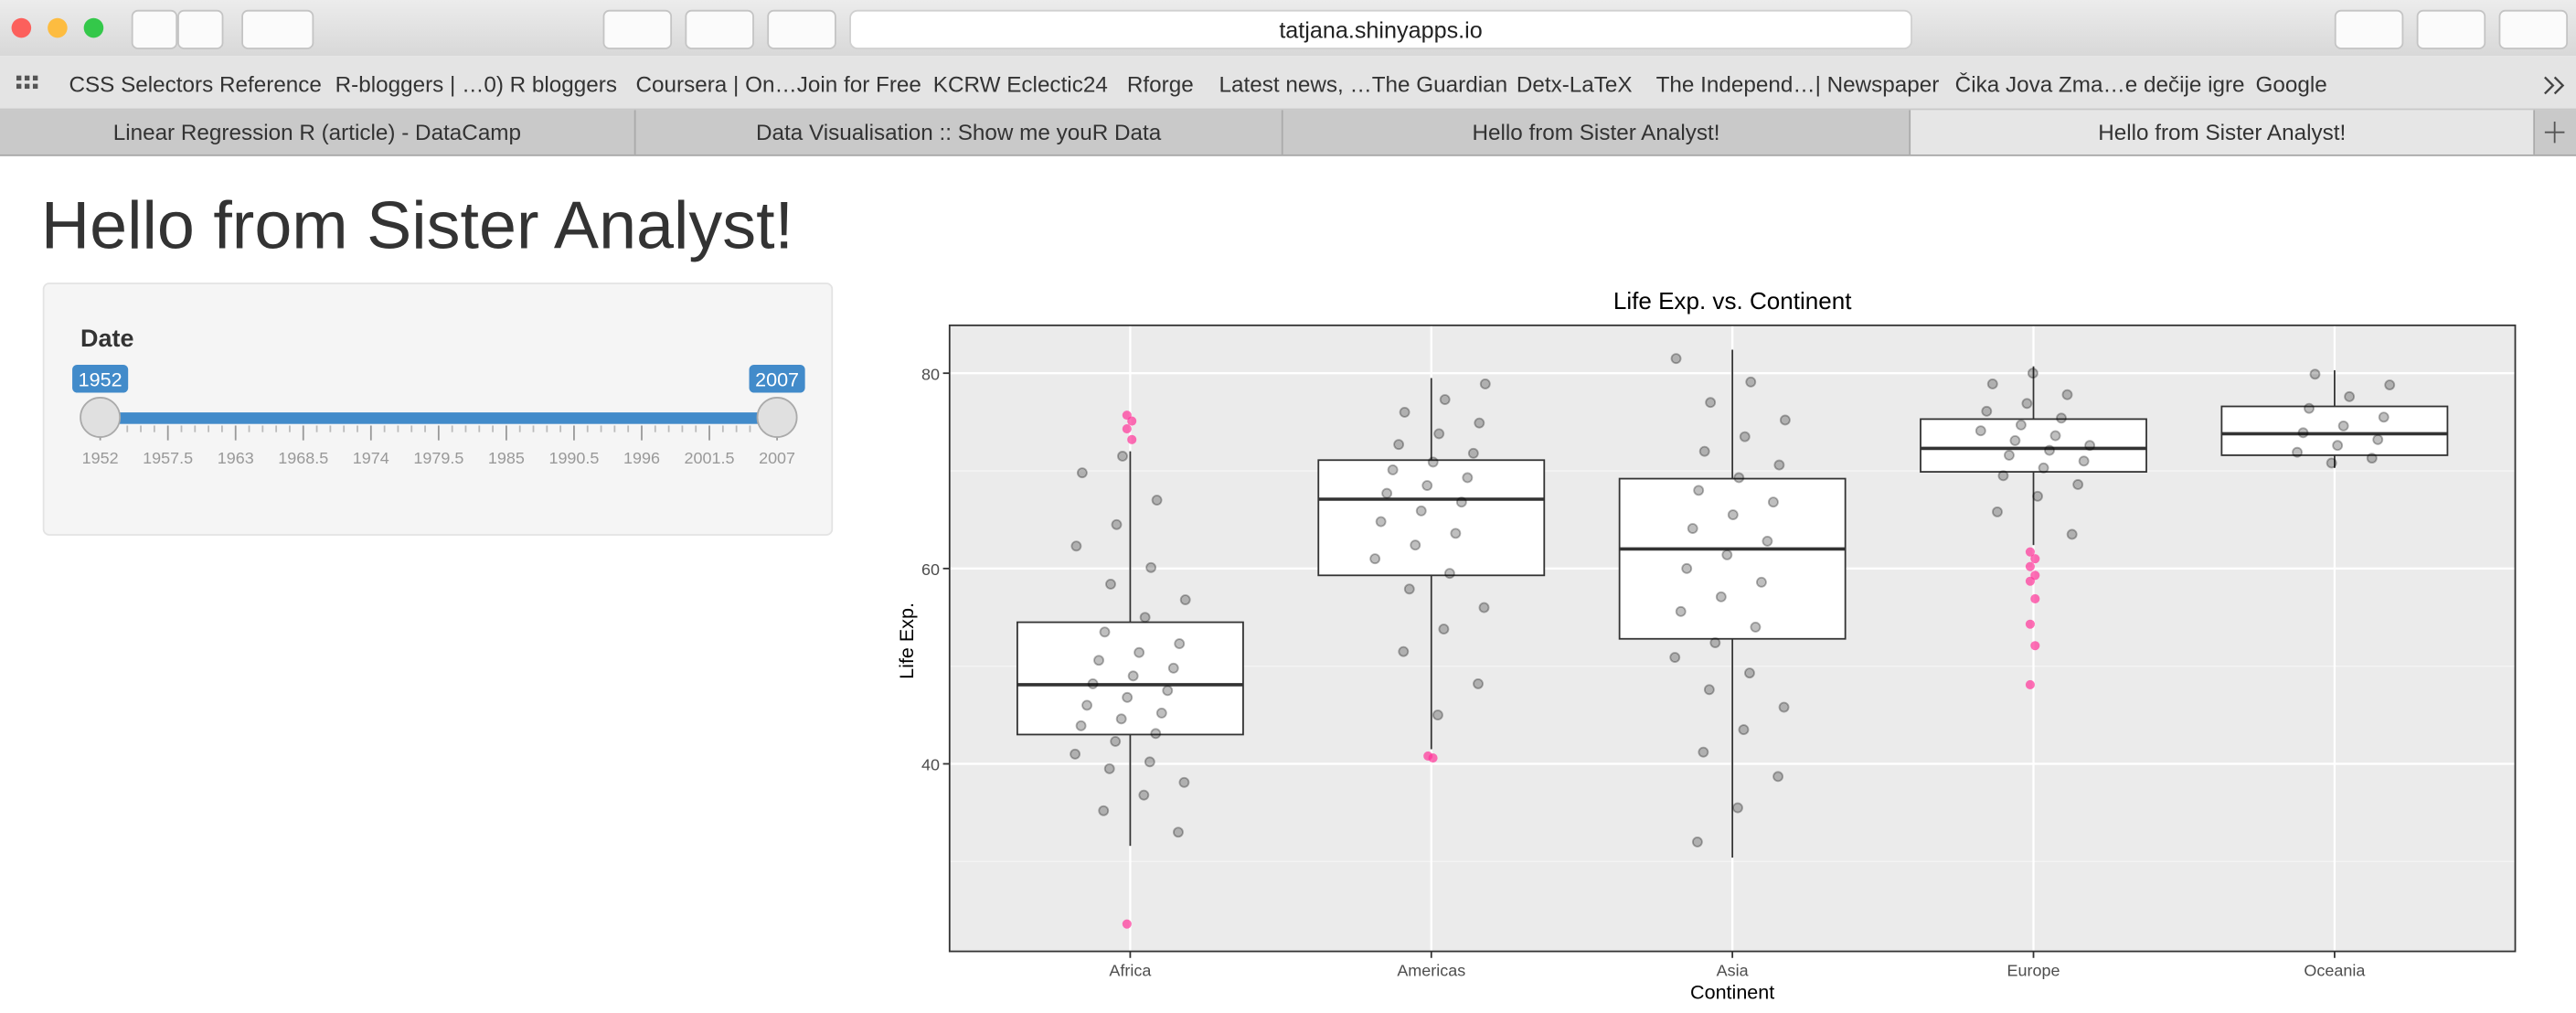 Image resolution: width=2576 pixels, height=1013 pixels. What do you see at coordinates (2555, 132) in the screenshot?
I see `new-tab-button` at bounding box center [2555, 132].